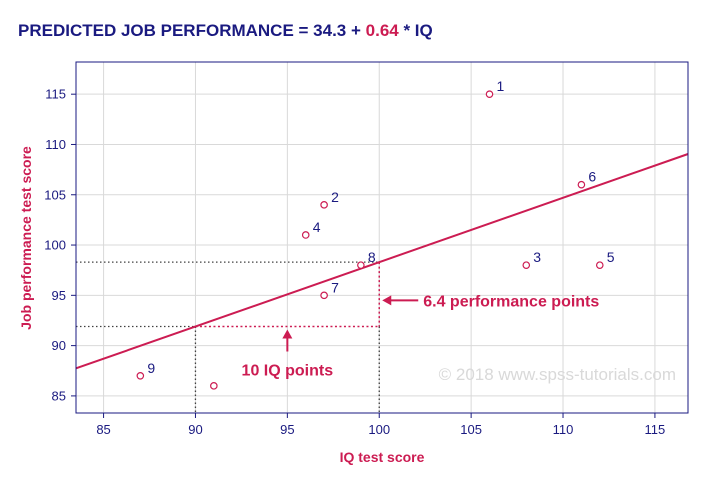 Image resolution: width=720 pixels, height=480 pixels. Describe the element at coordinates (382, 30) in the screenshot. I see `title-slope: 0.64` at that location.